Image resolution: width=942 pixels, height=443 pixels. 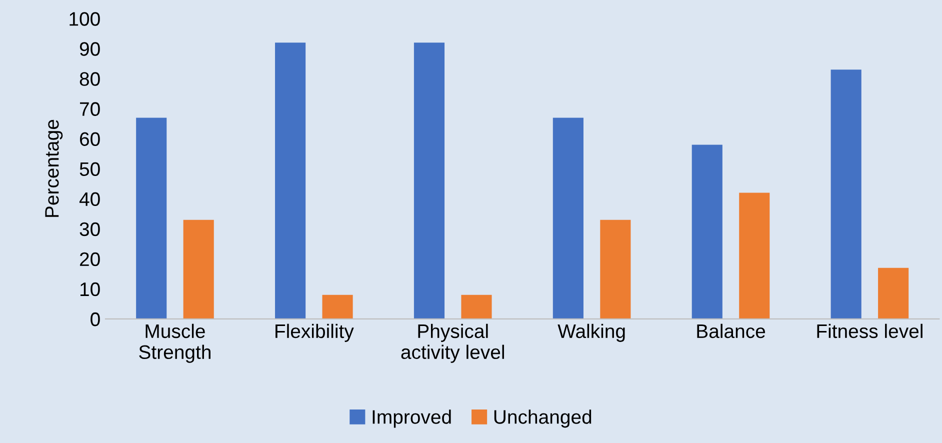 I want to click on y-tick-label: 40, so click(x=89, y=199).